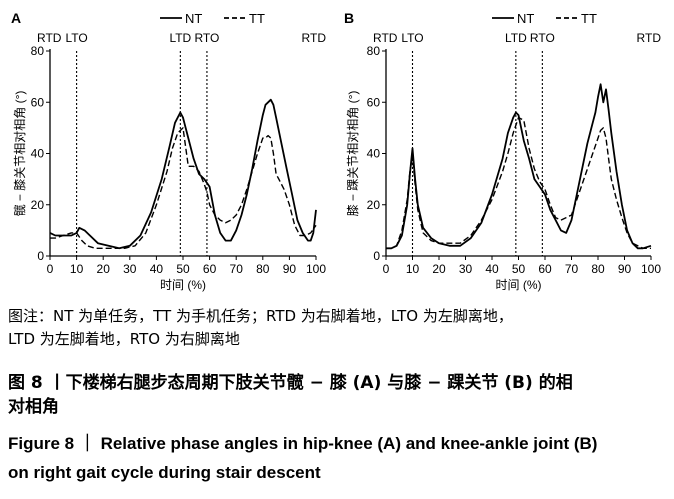  What do you see at coordinates (124, 339) in the screenshot?
I see `figure-note-line2: LTD 为左脚着地，RTO 为右脚离地` at bounding box center [124, 339].